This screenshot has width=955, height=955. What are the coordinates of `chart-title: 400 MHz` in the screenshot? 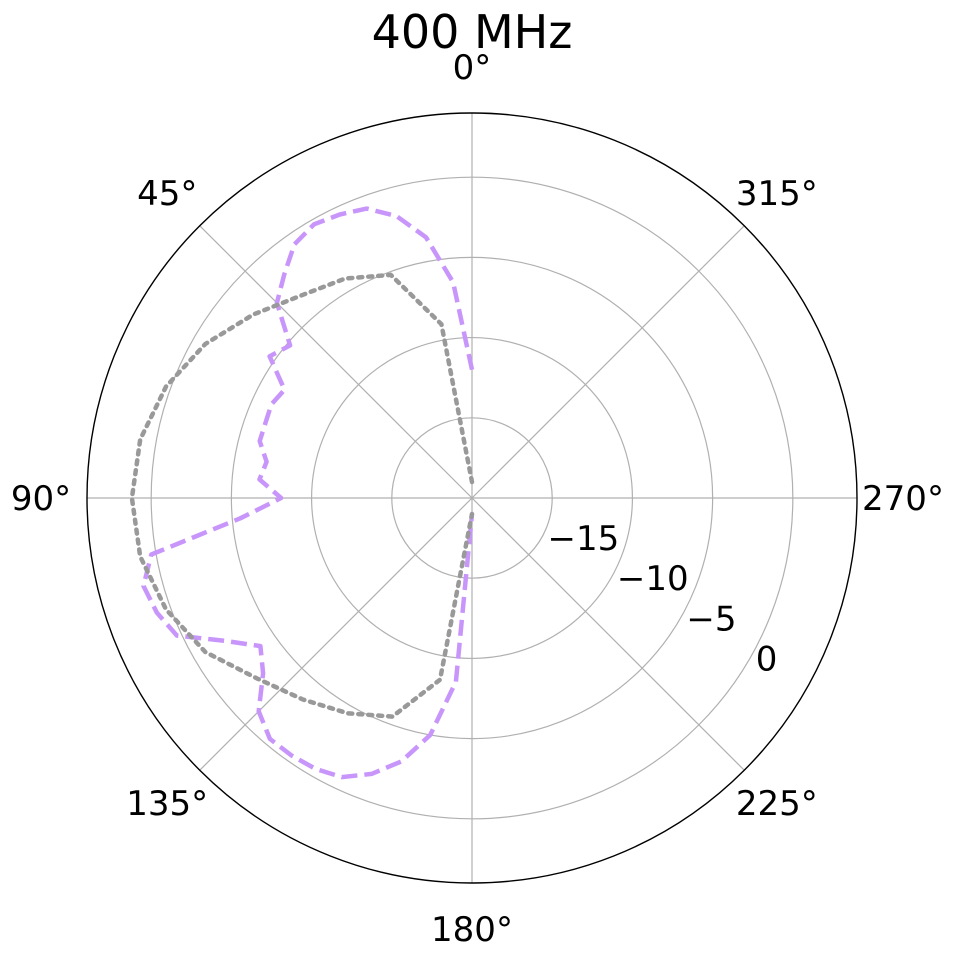 It's located at (472, 32).